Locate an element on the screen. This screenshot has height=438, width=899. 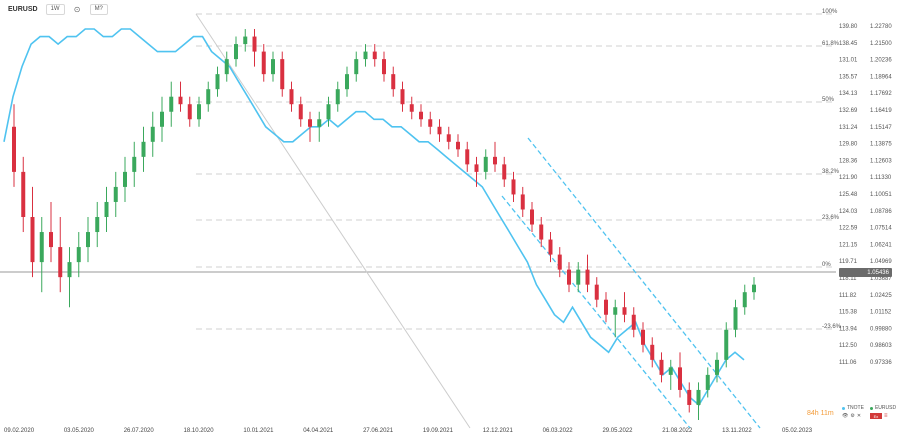
legend-eurusd: EURUSD Ex ≡ is located at coordinates (883, 412).